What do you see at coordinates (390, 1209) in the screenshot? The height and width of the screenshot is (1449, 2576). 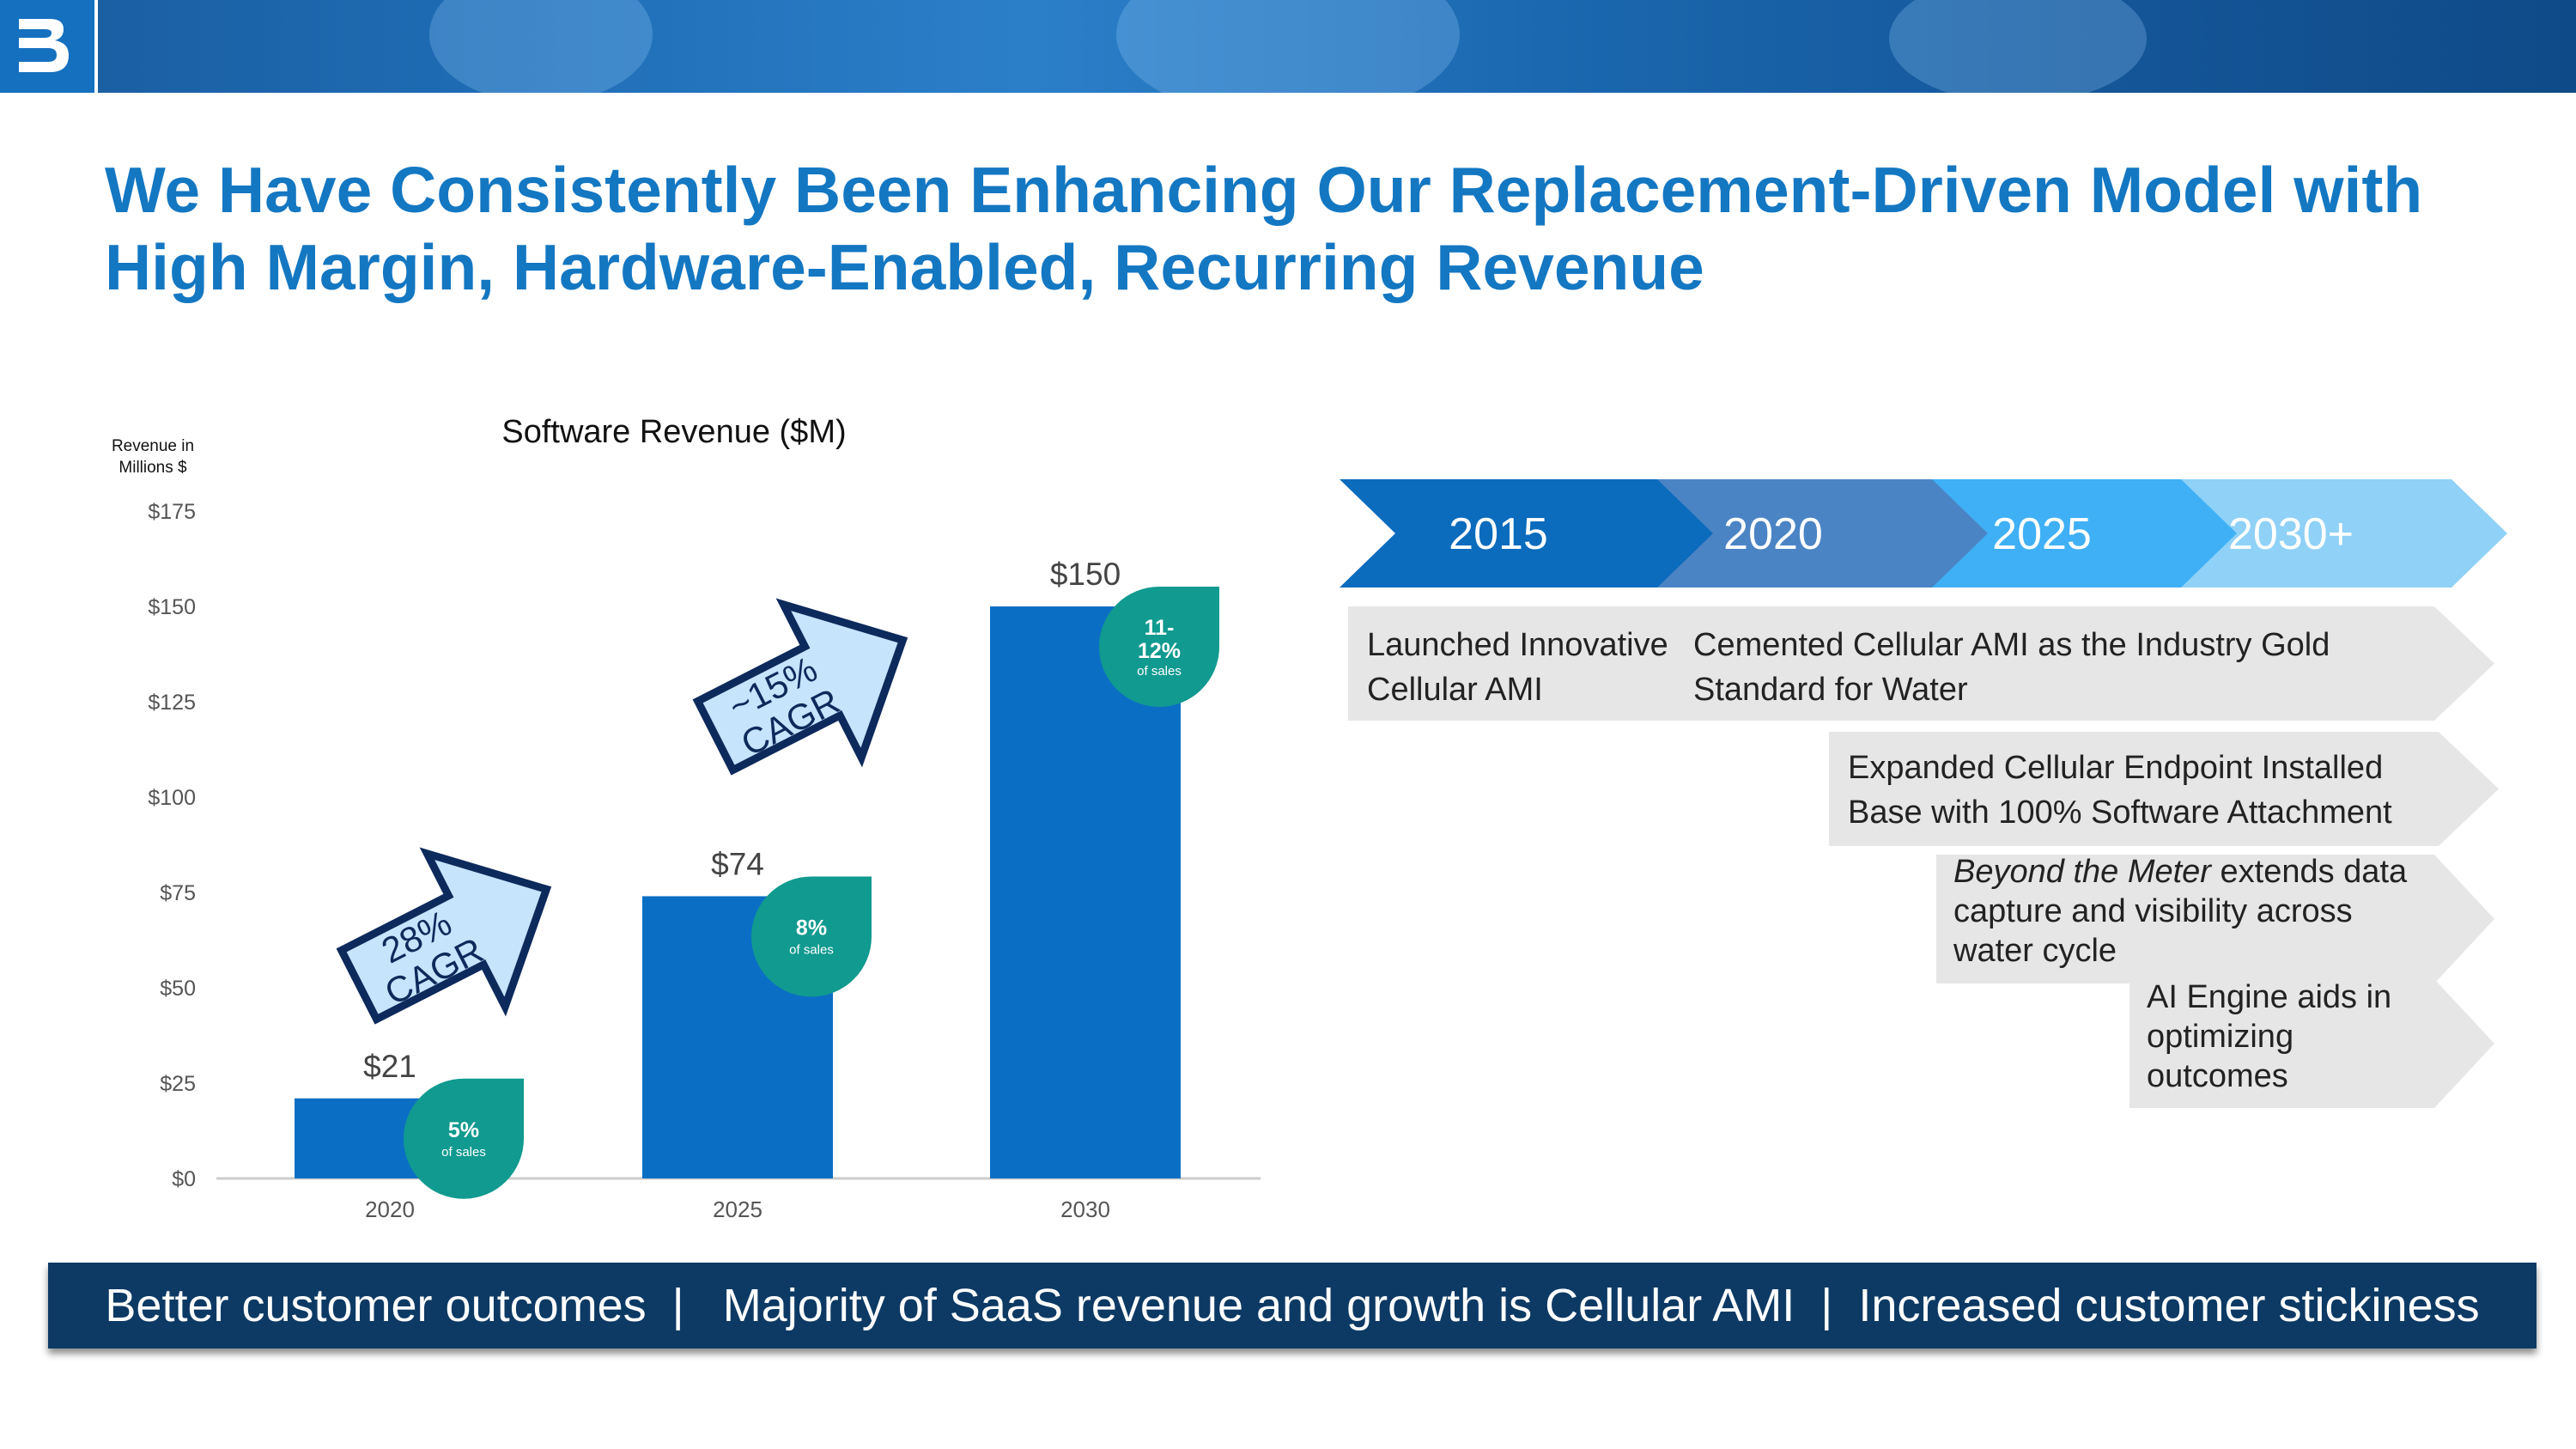 I see `x-tick-label: 2020` at bounding box center [390, 1209].